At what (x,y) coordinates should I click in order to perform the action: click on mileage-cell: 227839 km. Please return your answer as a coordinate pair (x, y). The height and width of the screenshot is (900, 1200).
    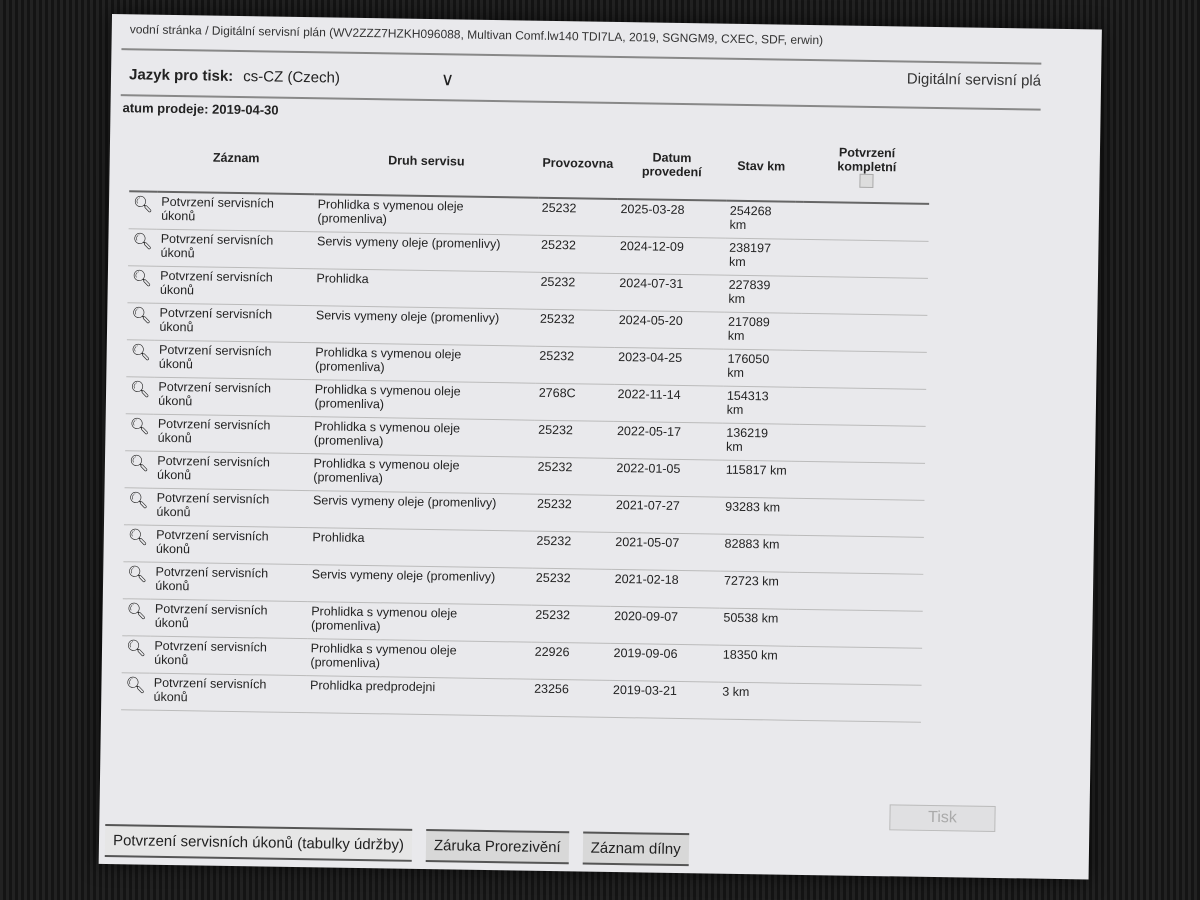
    Looking at the image, I should click on (759, 294).